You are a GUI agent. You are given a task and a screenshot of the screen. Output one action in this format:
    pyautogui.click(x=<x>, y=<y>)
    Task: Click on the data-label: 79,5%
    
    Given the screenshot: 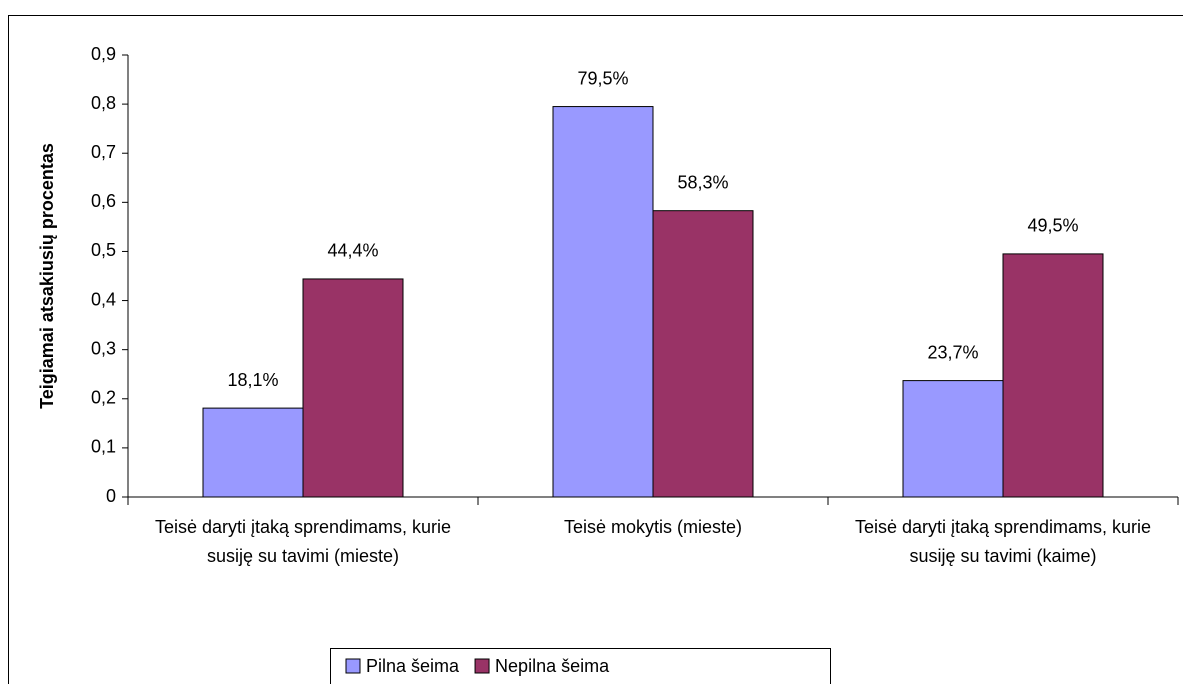 What is the action you would take?
    pyautogui.click(x=602, y=78)
    